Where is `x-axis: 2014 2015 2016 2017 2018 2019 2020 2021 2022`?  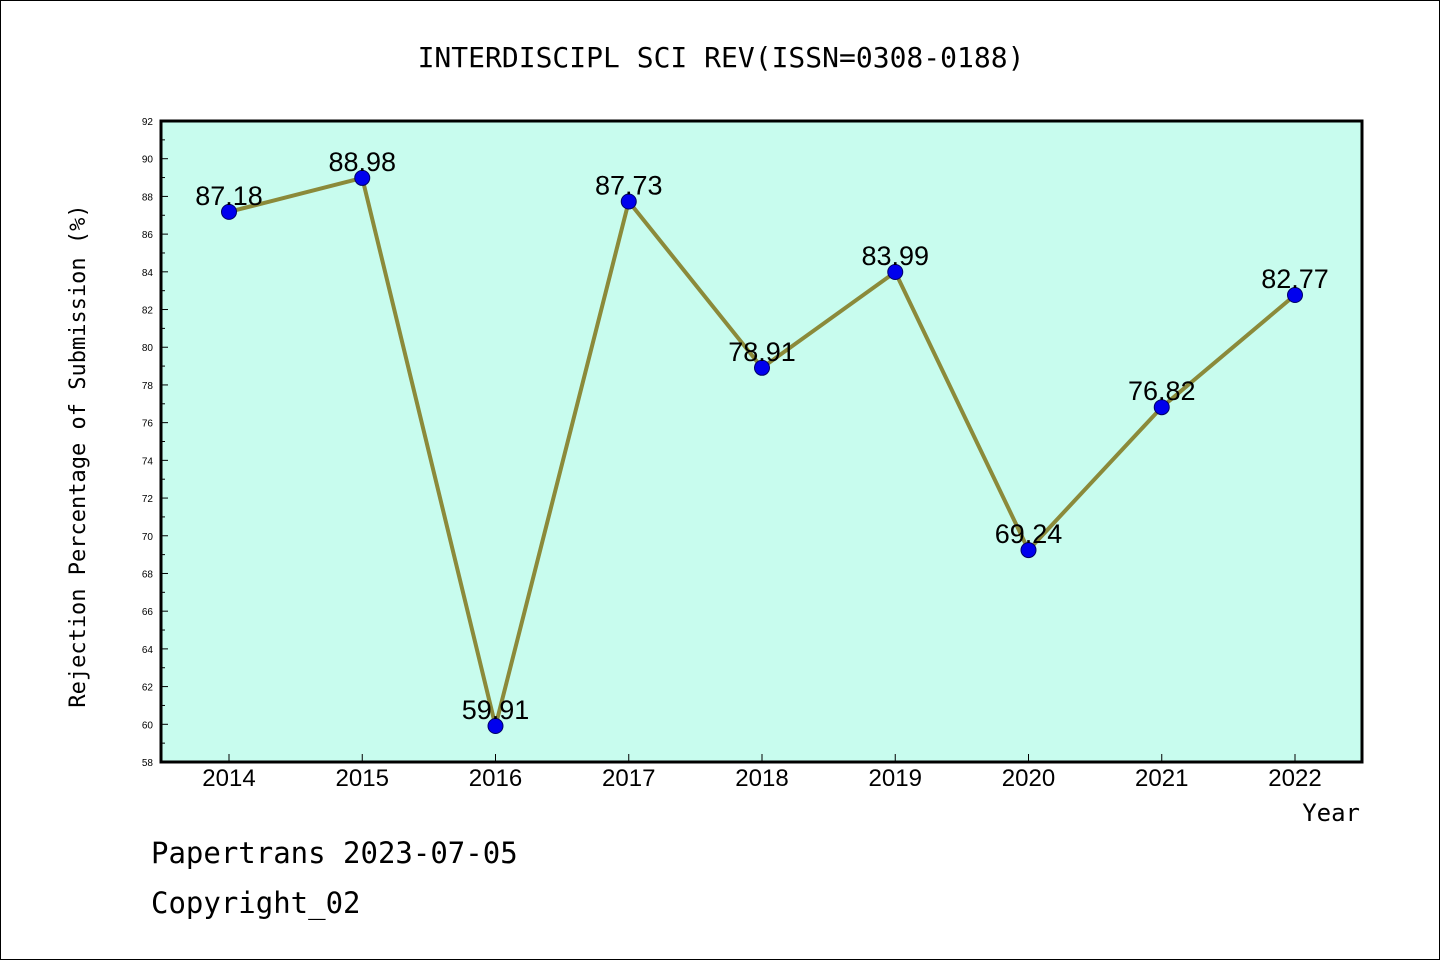 x-axis: 2014 2015 2016 2017 2018 2019 2020 2021 2022 is located at coordinates (762, 773).